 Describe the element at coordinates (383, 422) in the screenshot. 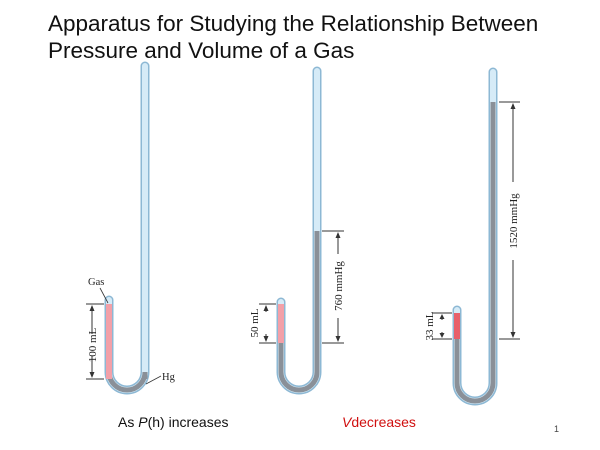

I see `caption-volume-suffix: decreases` at that location.